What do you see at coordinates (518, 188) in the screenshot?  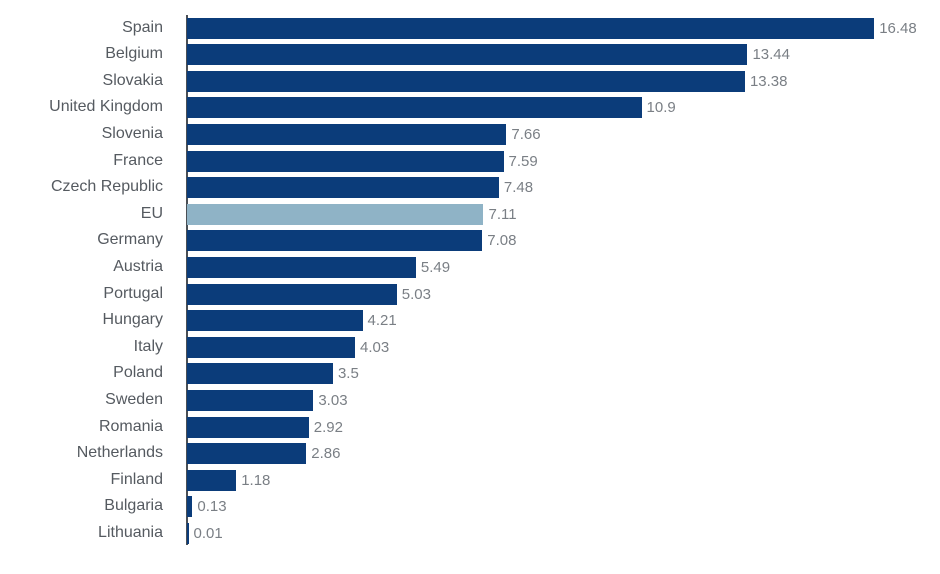 I see `value-label: 7.48` at bounding box center [518, 188].